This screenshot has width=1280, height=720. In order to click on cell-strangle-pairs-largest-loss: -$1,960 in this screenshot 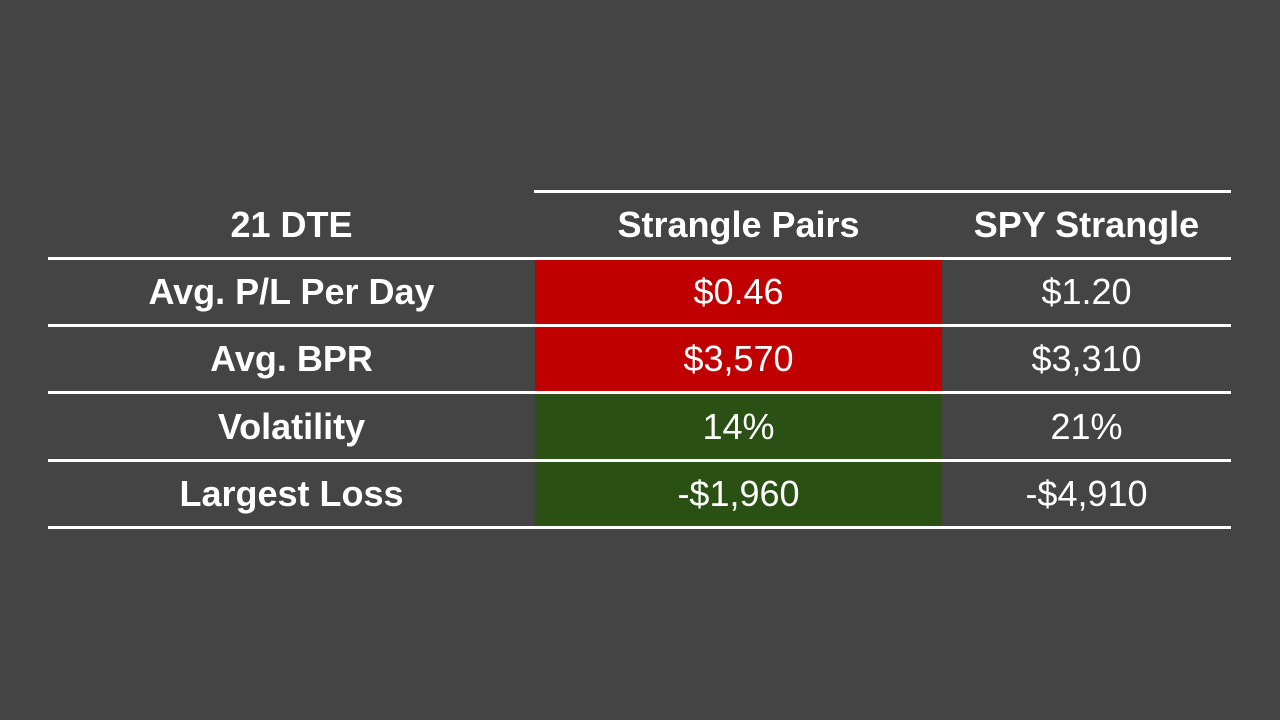, I will do `click(738, 494)`.